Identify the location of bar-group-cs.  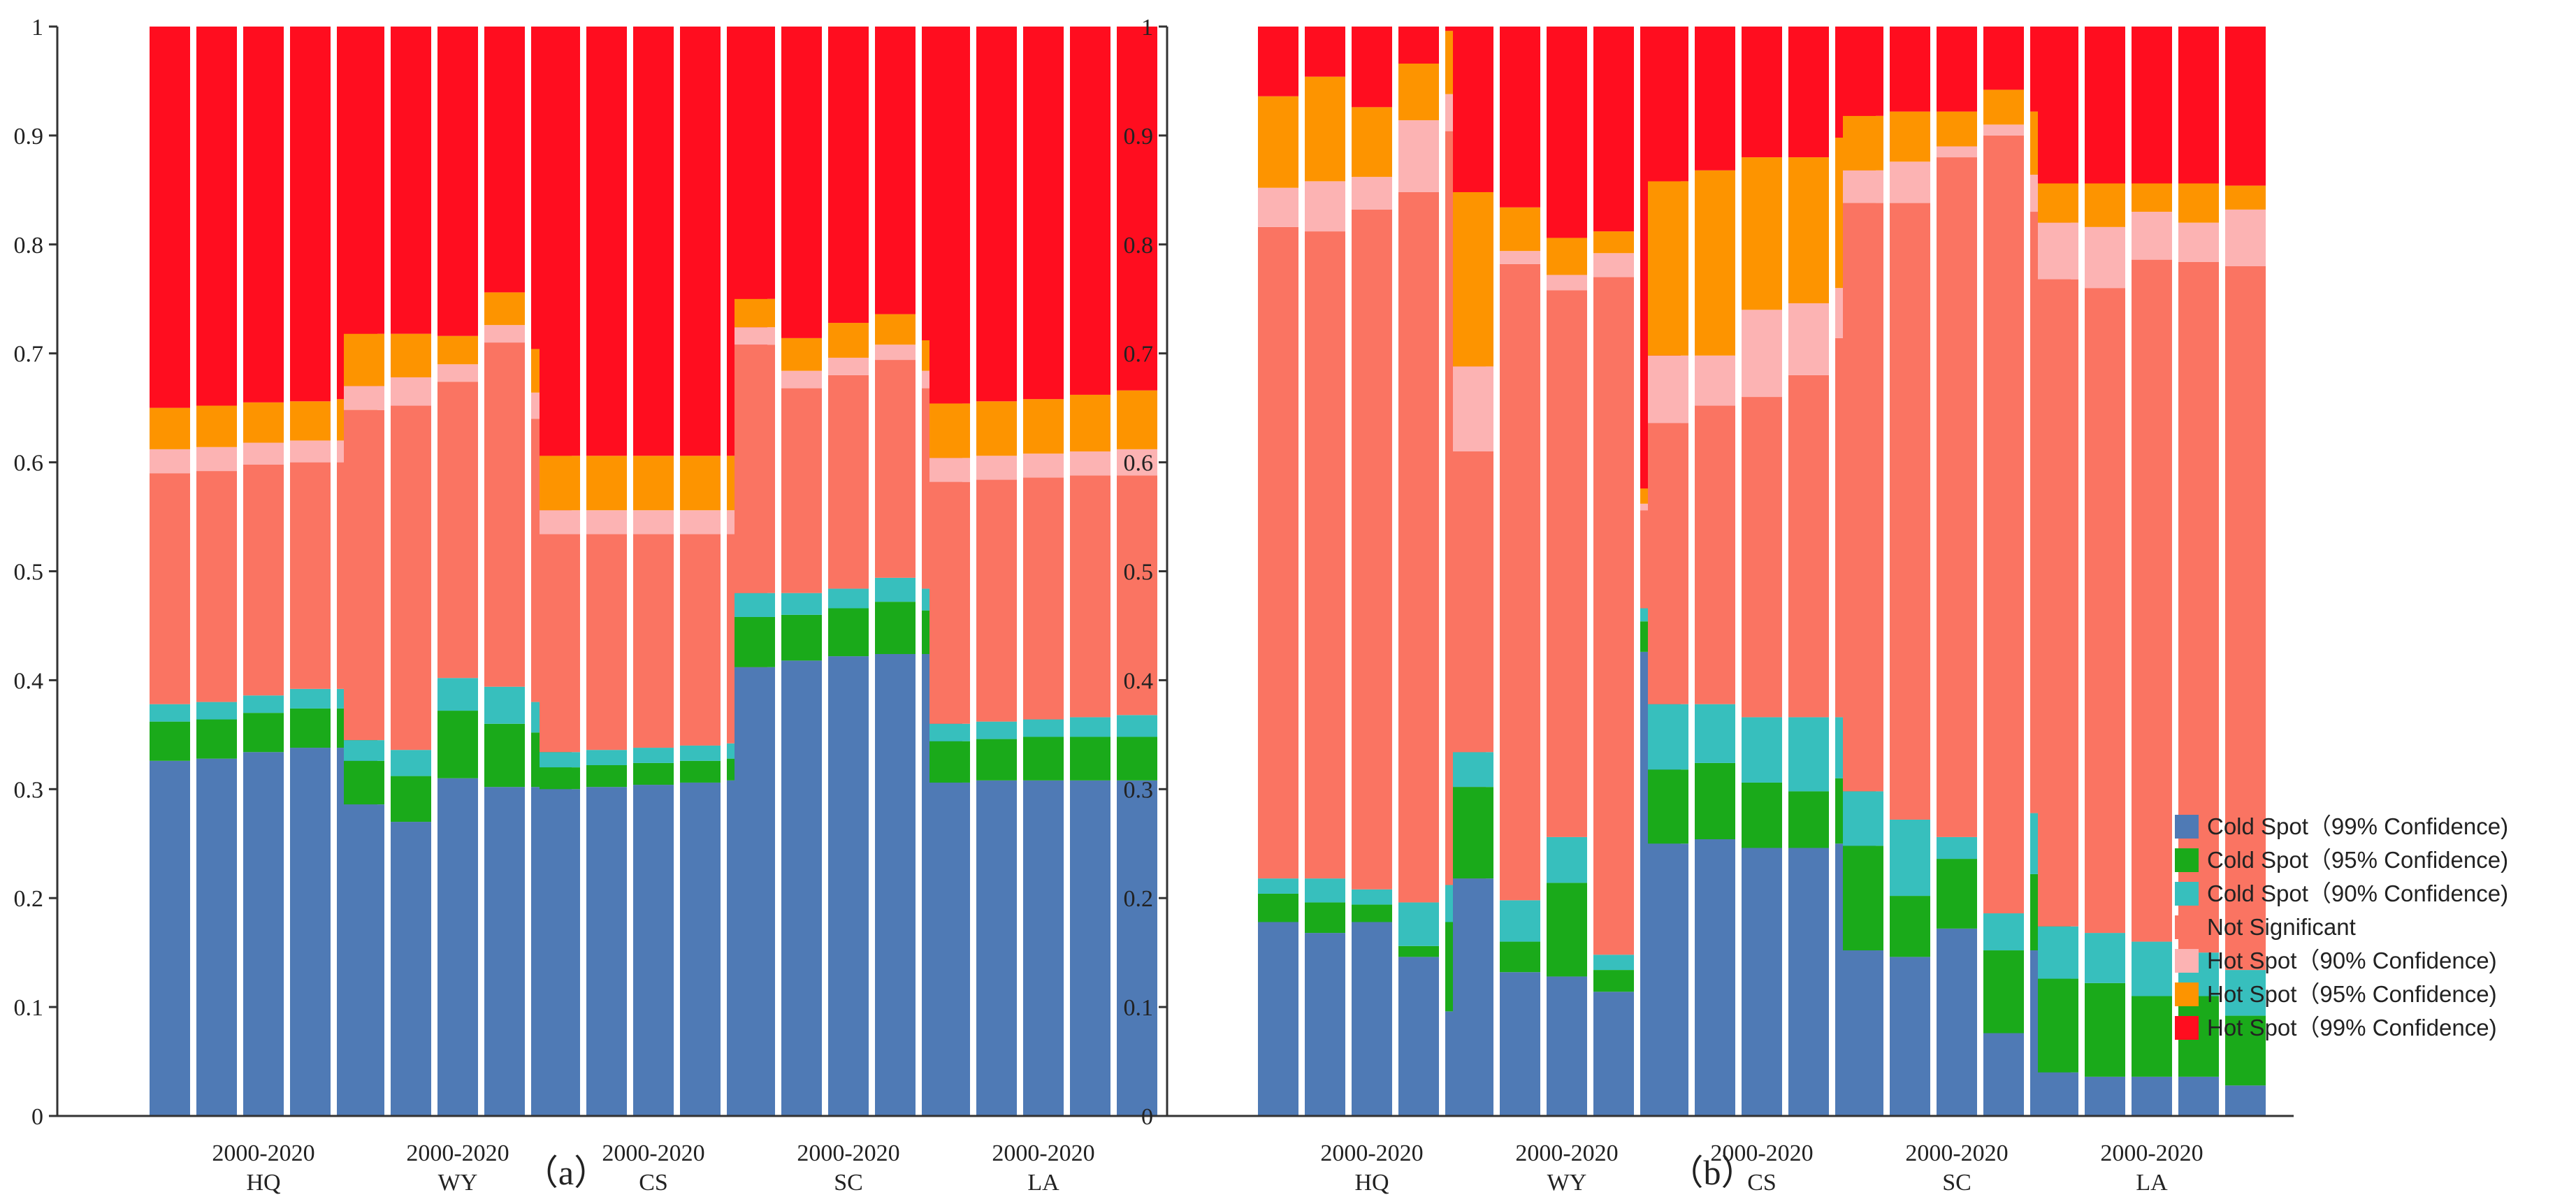
(653, 571).